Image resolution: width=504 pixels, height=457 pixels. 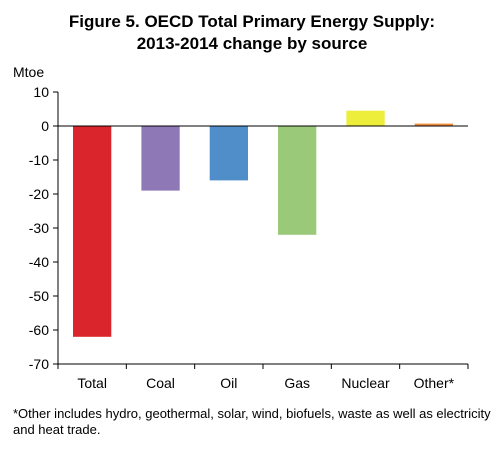 What do you see at coordinates (297, 383) in the screenshot?
I see `x-category-label: Gas` at bounding box center [297, 383].